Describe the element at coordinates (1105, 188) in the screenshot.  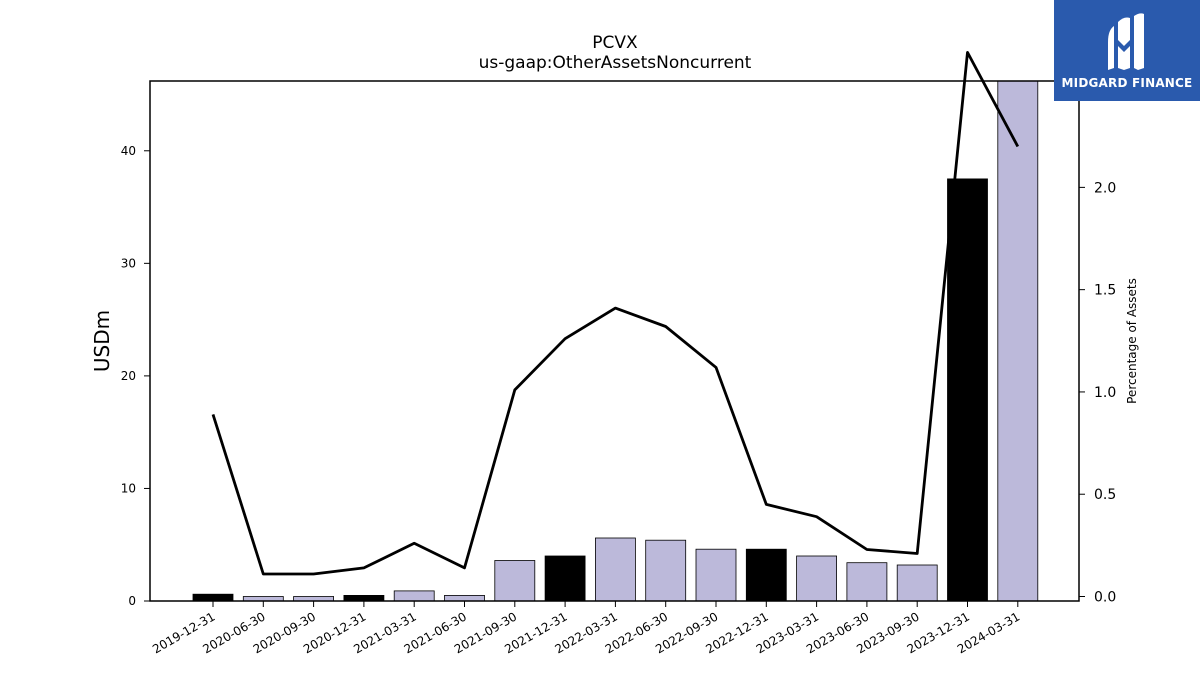
I see `y2-tick-label: 2.0` at that location.